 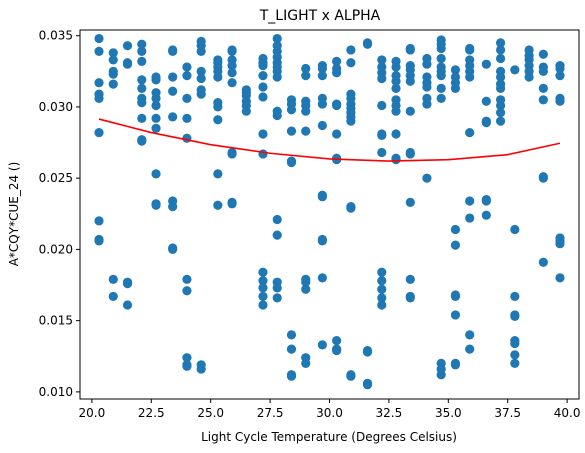 I want to click on y-tick-label: 0.030, so click(x=56, y=107).